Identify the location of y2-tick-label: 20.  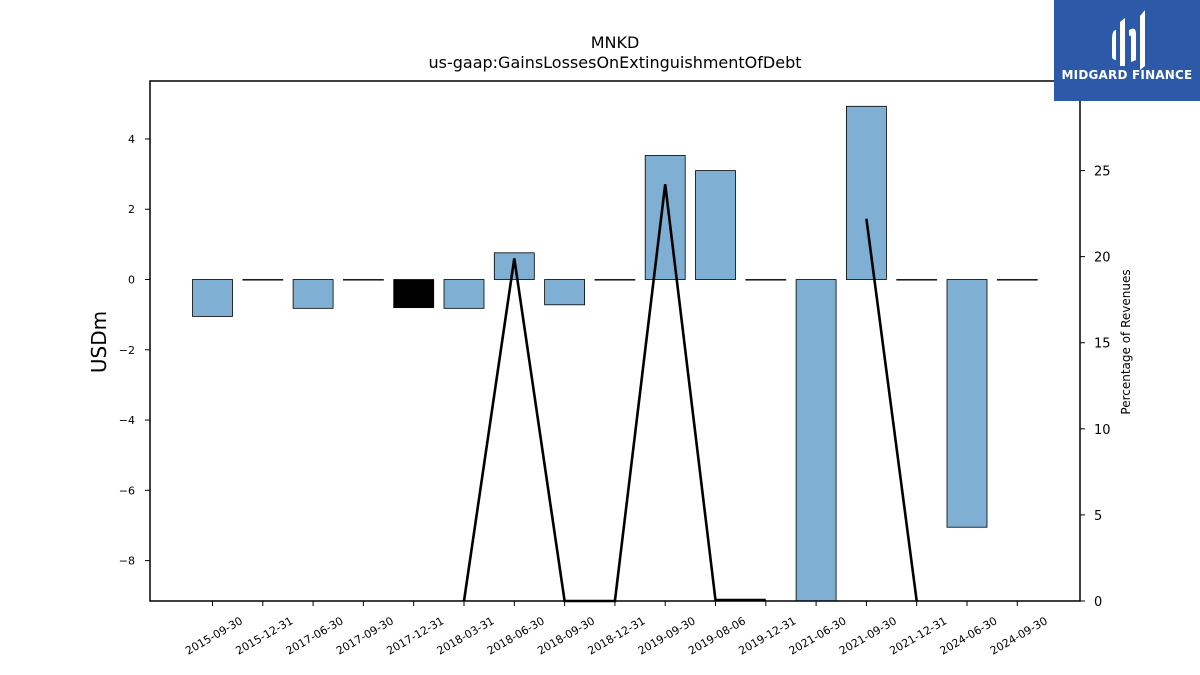
(1102, 258).